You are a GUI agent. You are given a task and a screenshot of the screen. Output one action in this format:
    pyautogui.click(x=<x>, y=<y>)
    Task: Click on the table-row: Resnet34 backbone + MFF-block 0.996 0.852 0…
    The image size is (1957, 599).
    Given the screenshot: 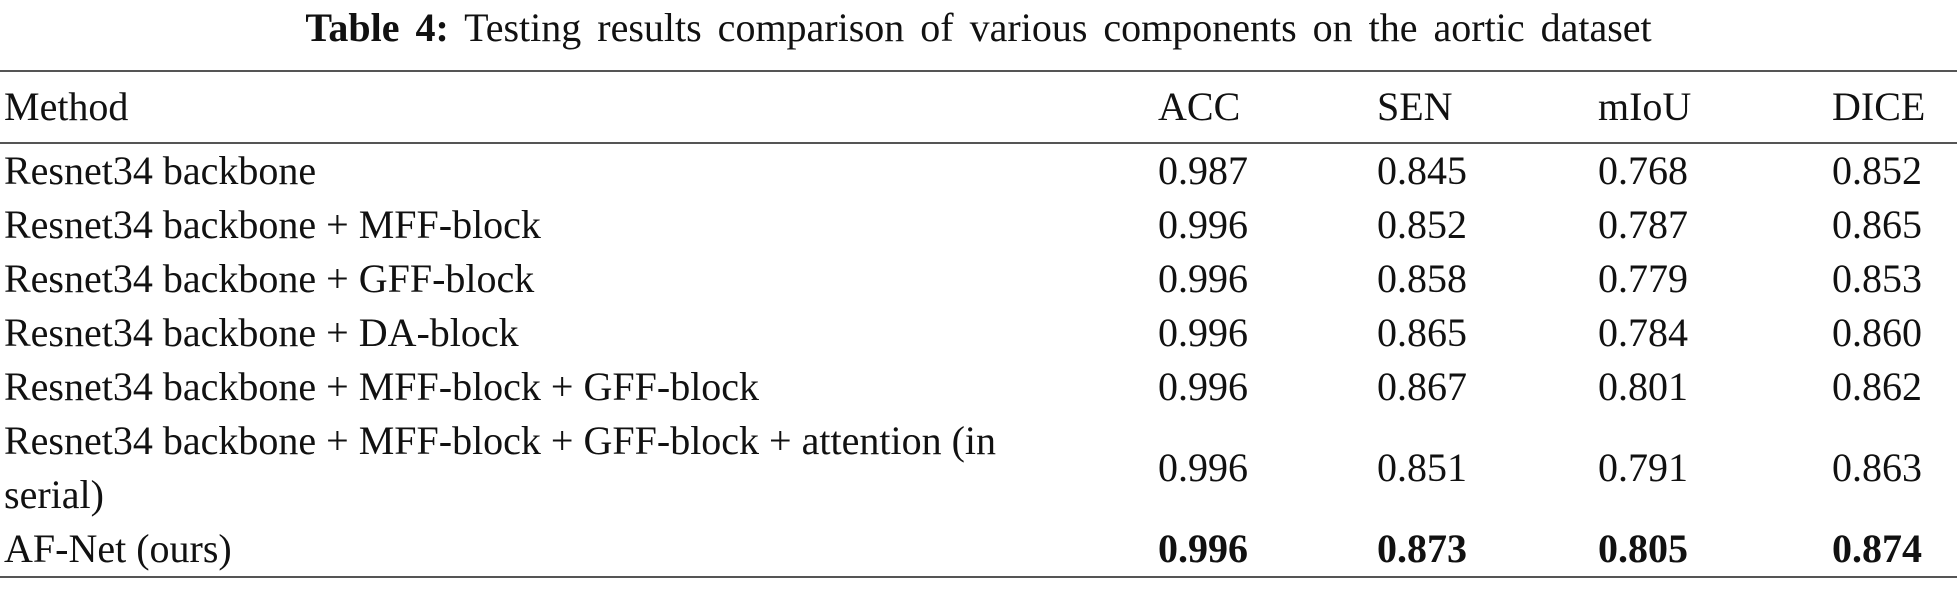 What is the action you would take?
    pyautogui.click(x=978, y=225)
    